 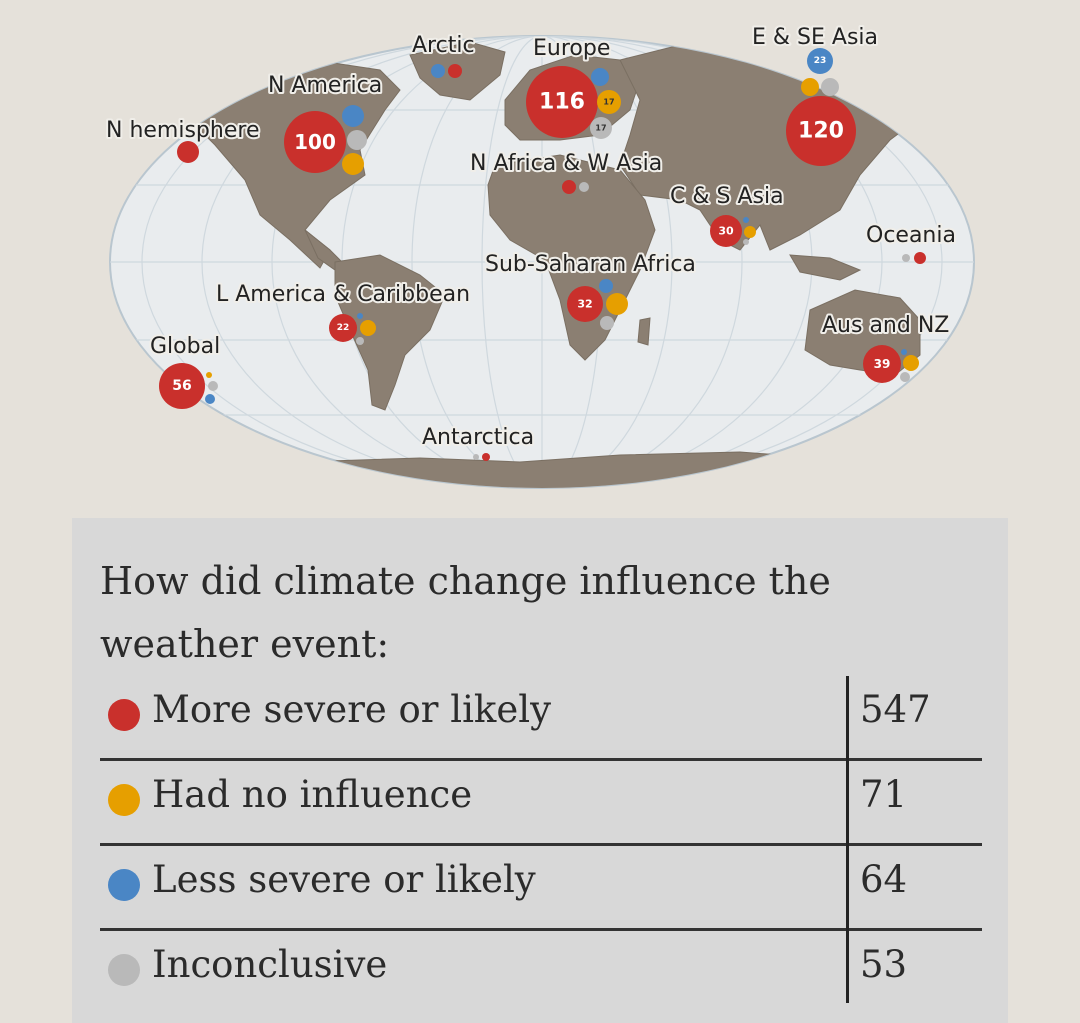 I want to click on bubble-europe-inconclusive, so click(x=601, y=128).